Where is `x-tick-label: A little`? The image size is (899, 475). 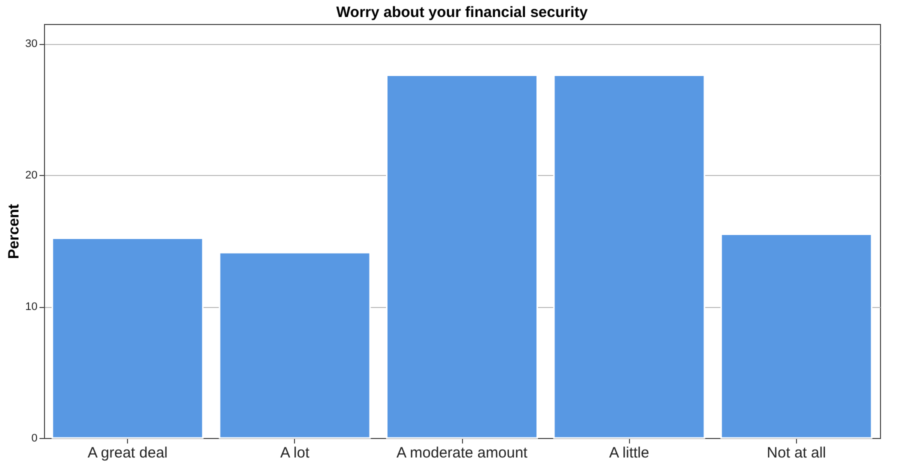
x-tick-label: A little is located at coordinates (629, 453).